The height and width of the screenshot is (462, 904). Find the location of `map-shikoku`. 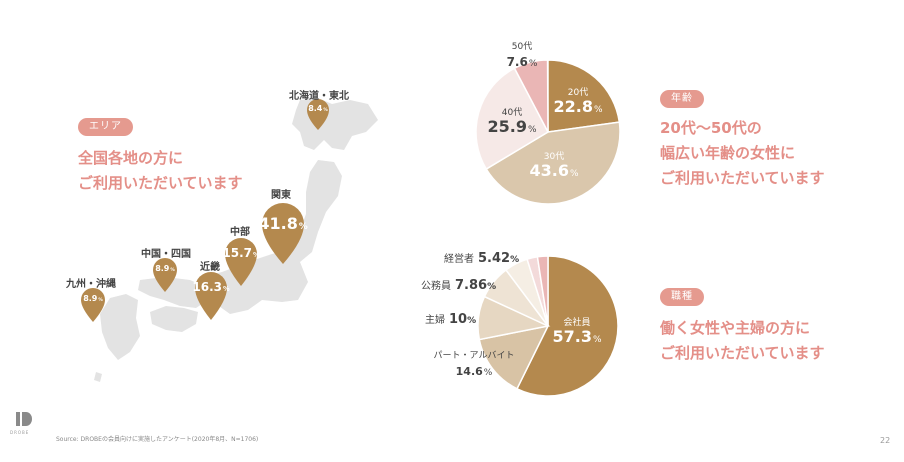

map-shikoku is located at coordinates (174, 319).